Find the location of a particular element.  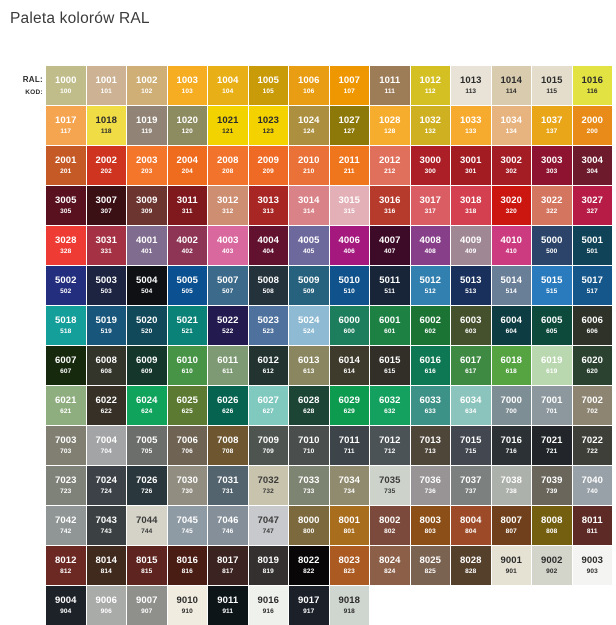

color-swatch-6007: 6007 607 is located at coordinates (66, 365).